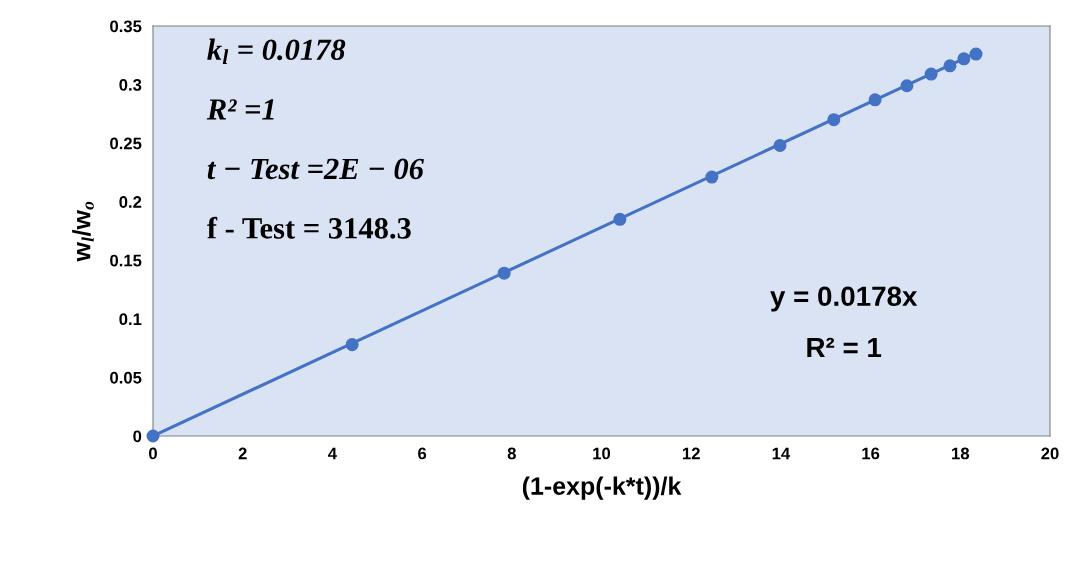 The width and height of the screenshot is (1080, 563). I want to click on x-tick-label: 16, so click(871, 453).